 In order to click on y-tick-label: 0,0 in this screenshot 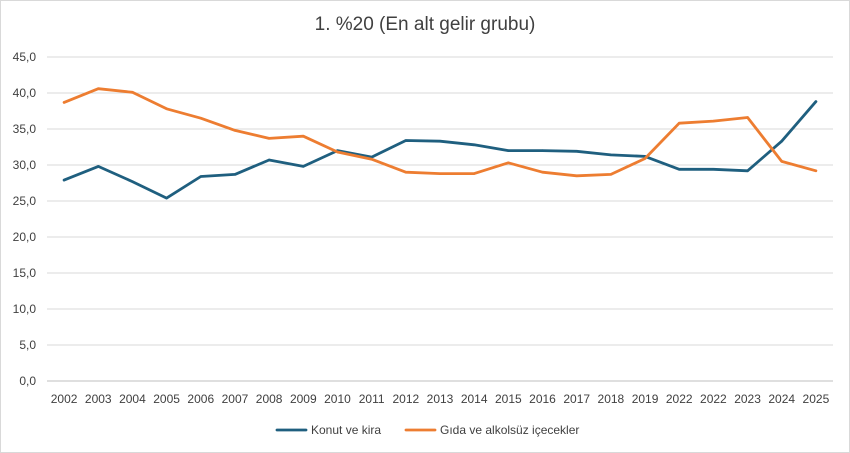, I will do `click(27, 381)`.